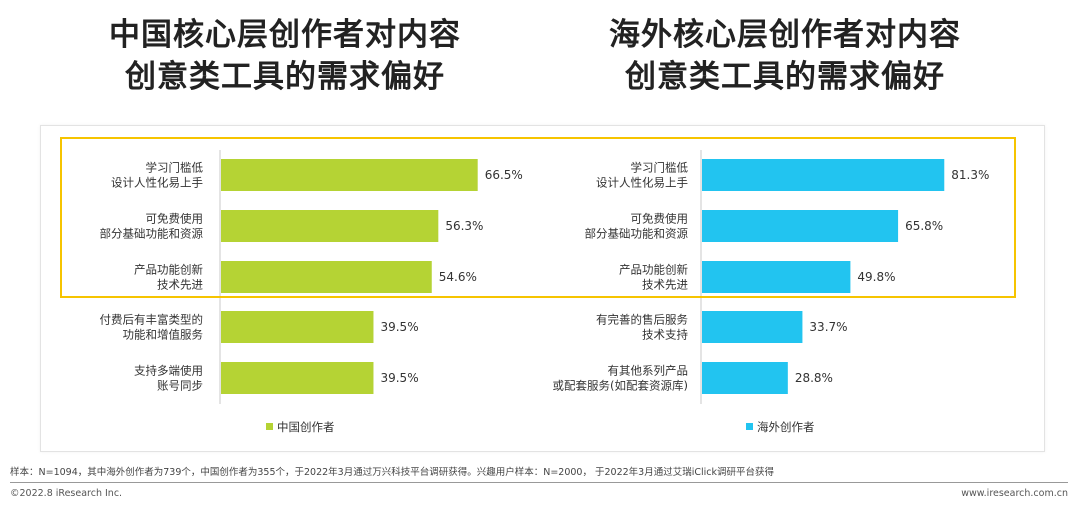 Image resolution: width=1080 pixels, height=509 pixels. What do you see at coordinates (399, 327) in the screenshot?
I see `china-value-label-3: 39.5%` at bounding box center [399, 327].